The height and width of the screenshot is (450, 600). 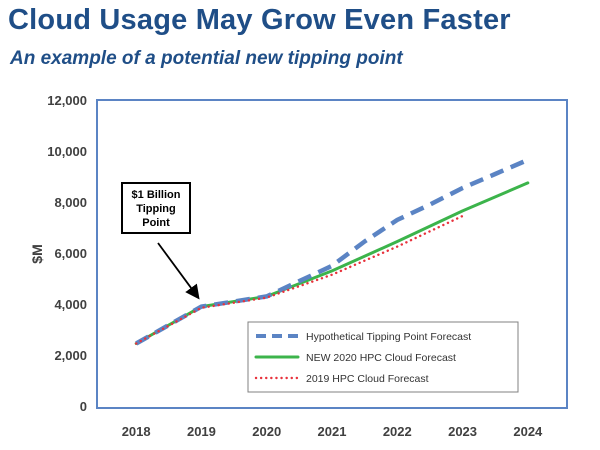 I want to click on y-axis: 0 2,000 4,000 6,000 8,000 10,000 12,000, so click(x=67, y=253).